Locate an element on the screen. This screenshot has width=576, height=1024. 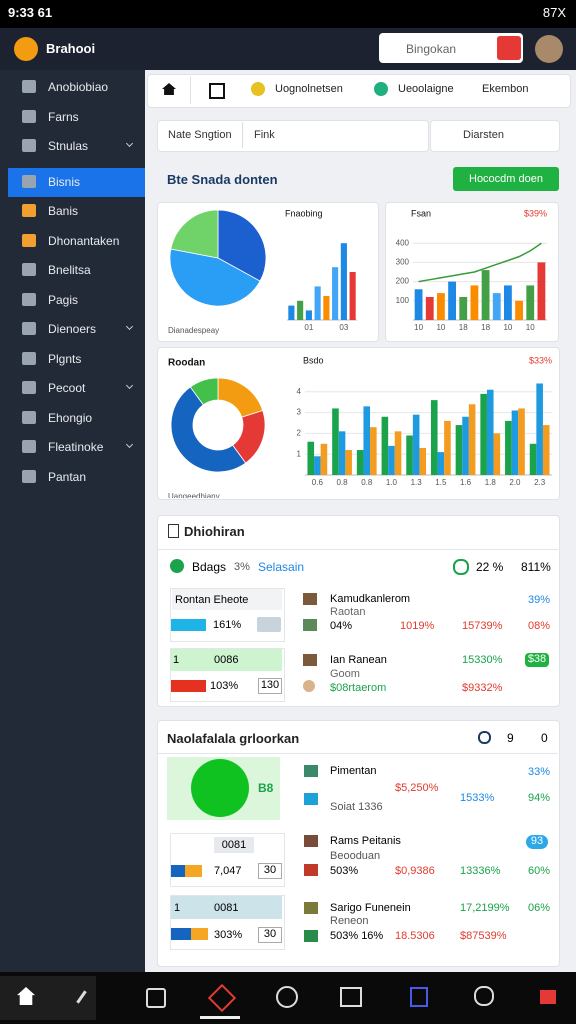
sidebar-item: Bnelitsa is located at coordinates (69, 270).